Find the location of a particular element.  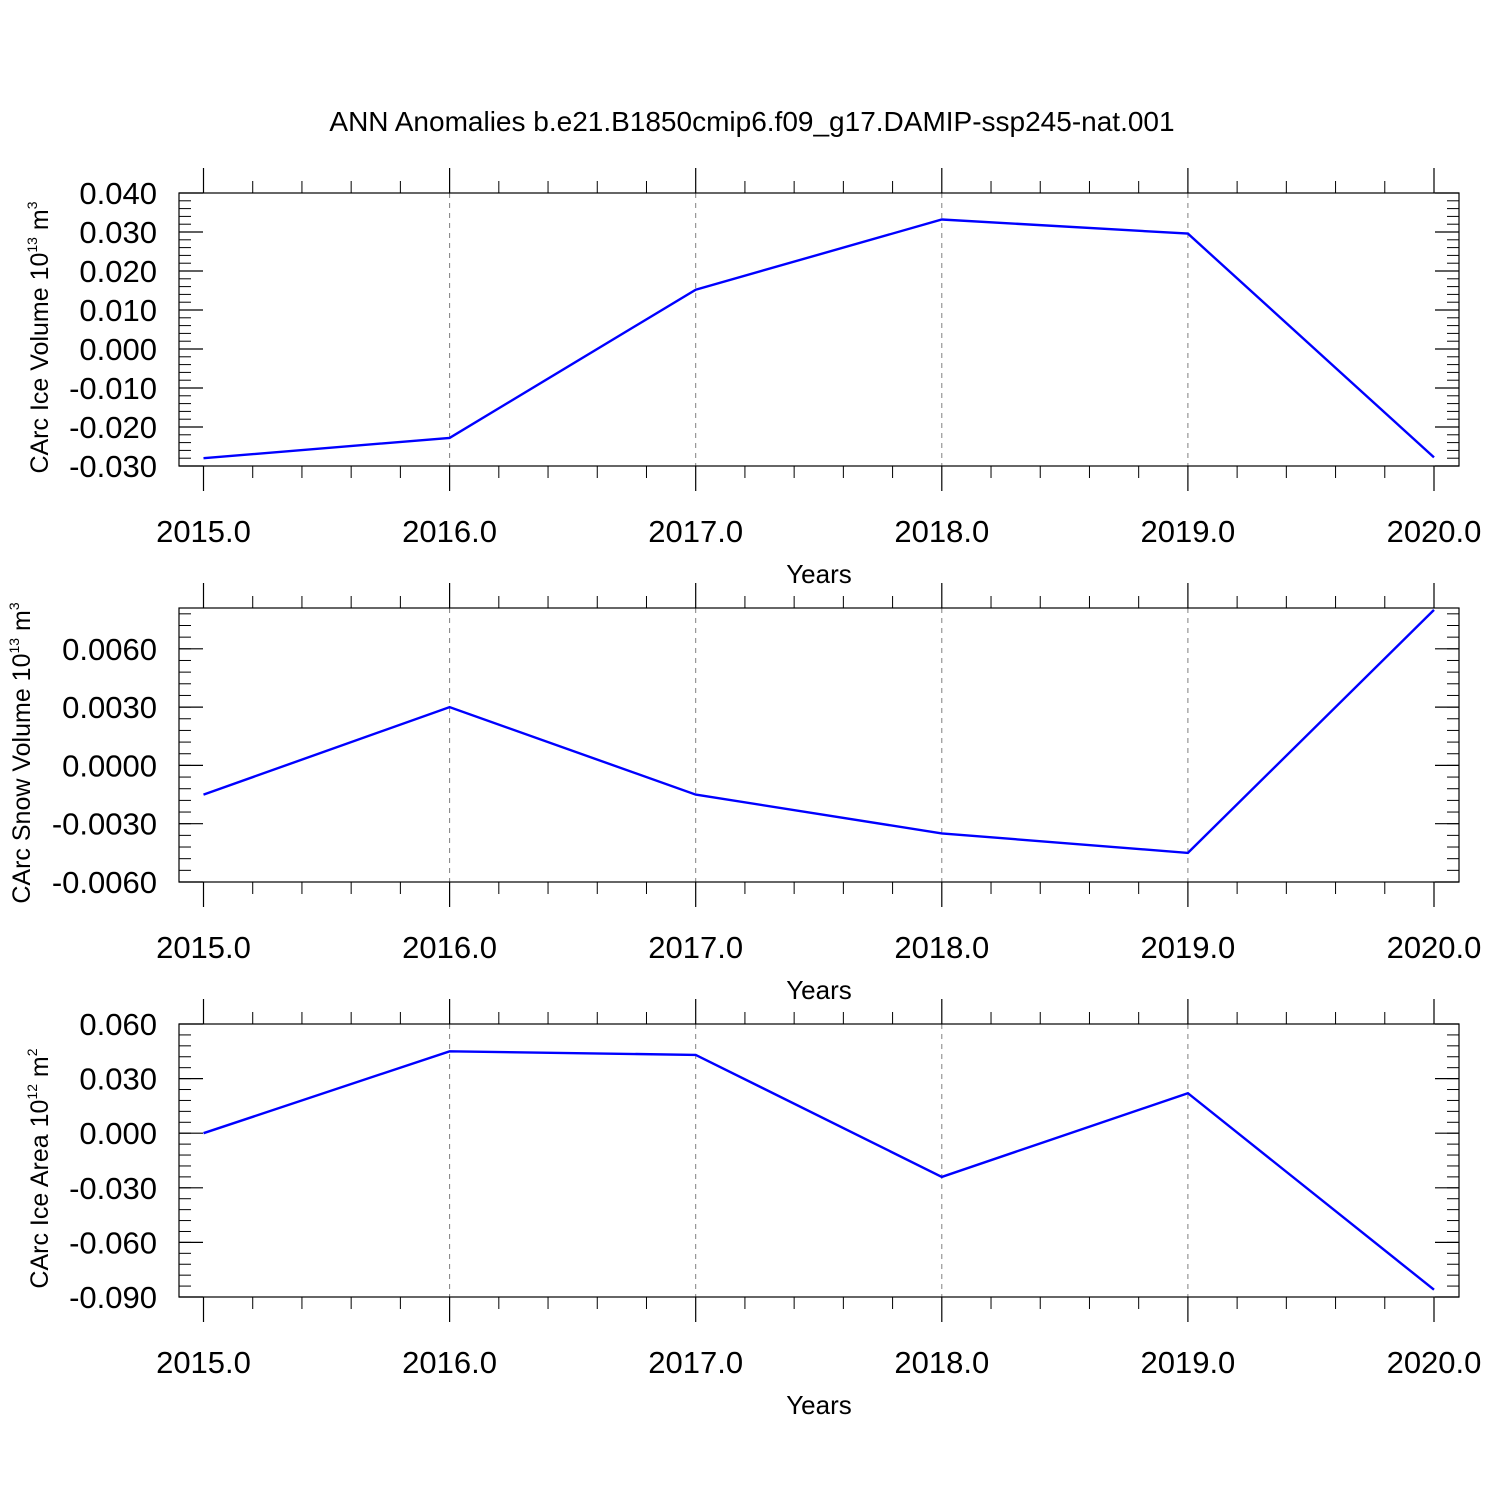

y-tick-label: 0.0060 is located at coordinates (109, 649).